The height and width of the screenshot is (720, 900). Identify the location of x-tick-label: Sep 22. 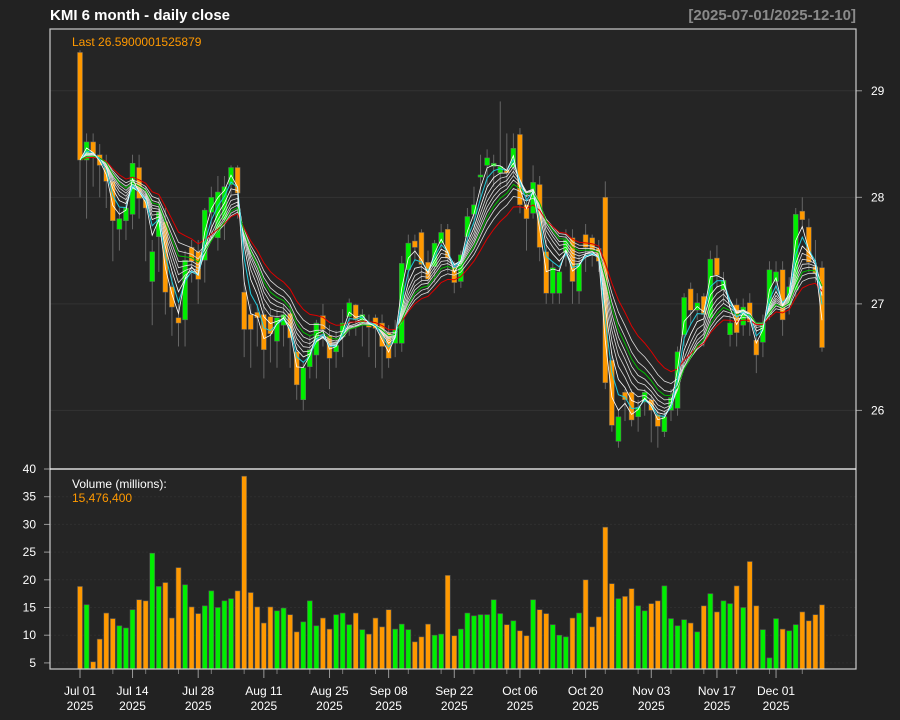
(454, 691).